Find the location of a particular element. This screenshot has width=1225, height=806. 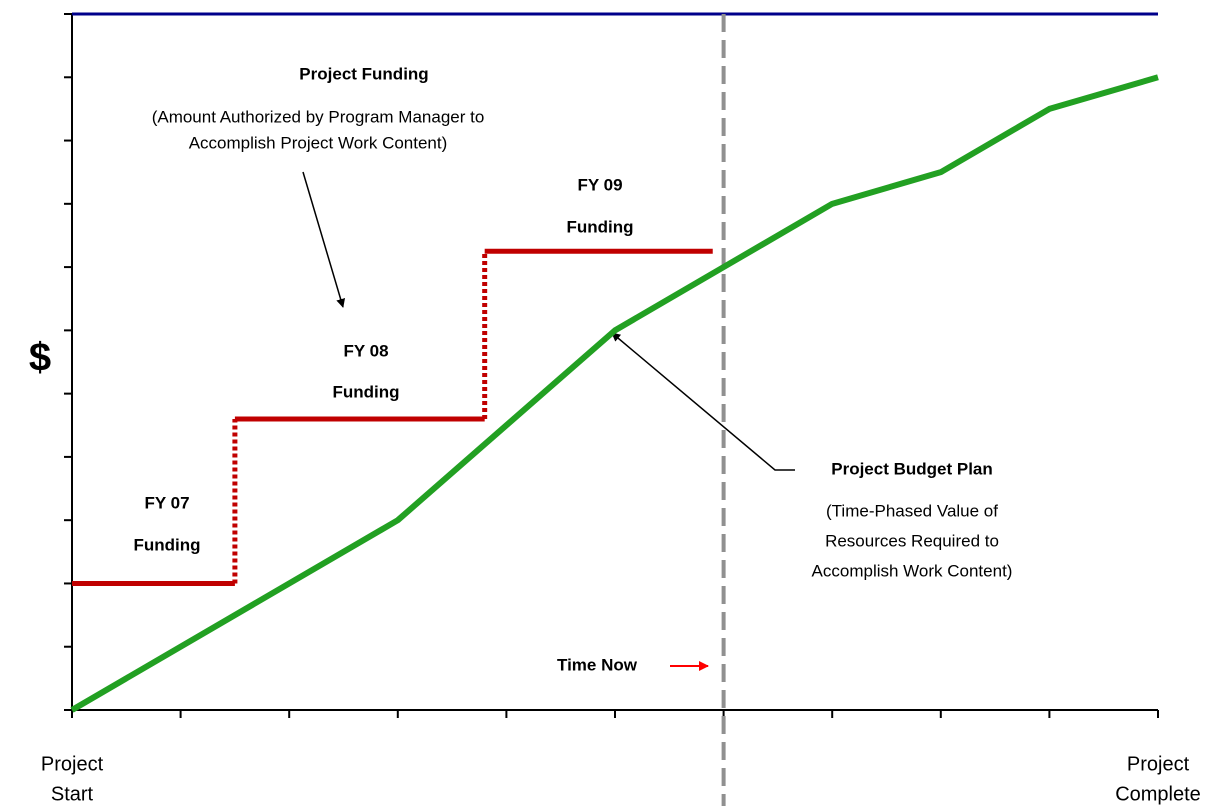

annotation: FY 08 is located at coordinates (365, 350).